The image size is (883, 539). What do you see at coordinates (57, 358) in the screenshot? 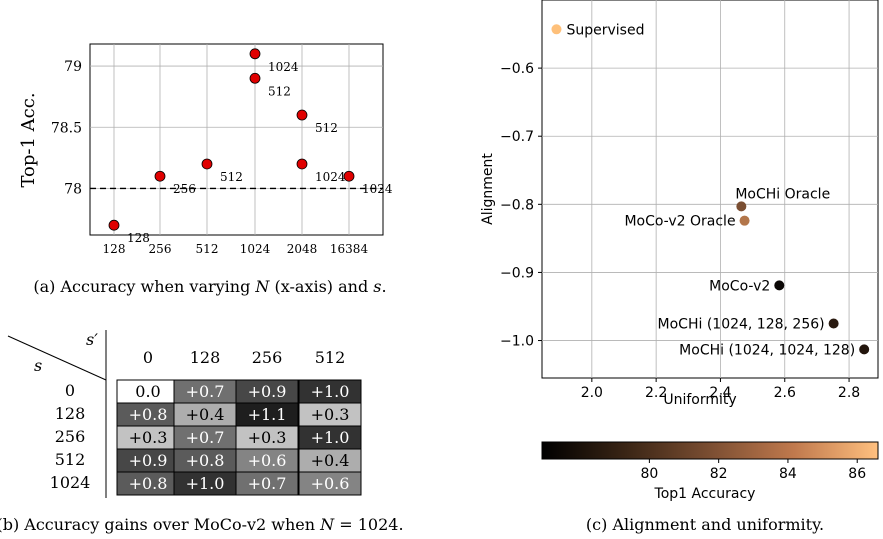
I see `table-b-diagonal` at bounding box center [57, 358].